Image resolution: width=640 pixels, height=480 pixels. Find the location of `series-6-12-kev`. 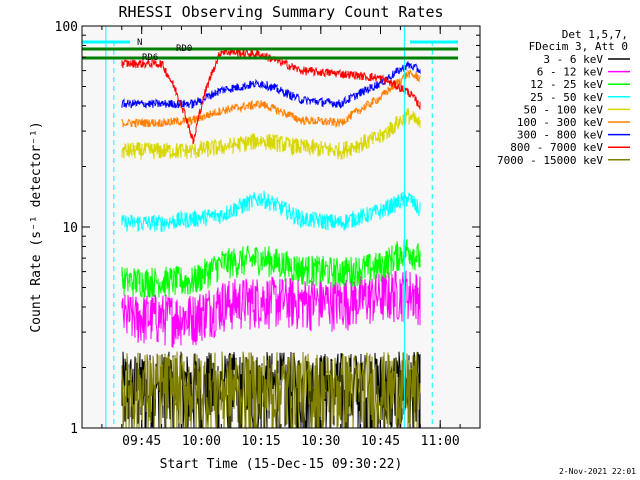

series-6-12-kev is located at coordinates (271, 309).